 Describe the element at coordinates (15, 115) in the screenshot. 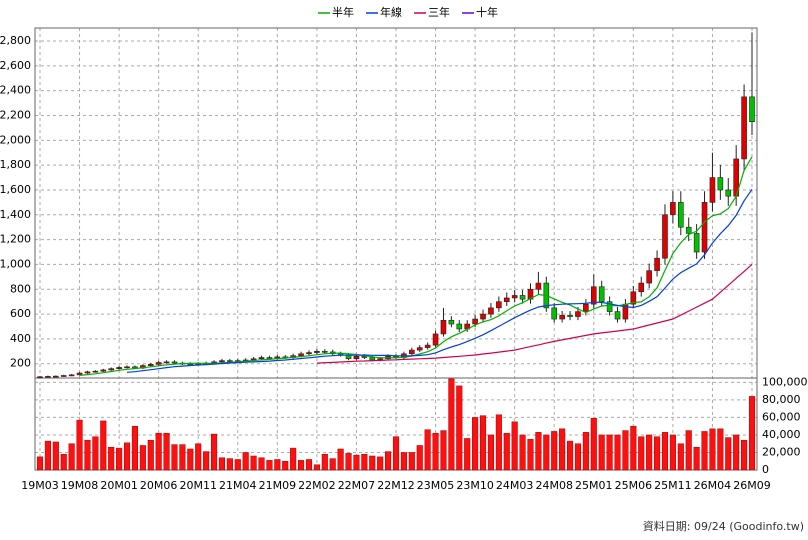

I see `y-tick-label: 2,200` at that location.